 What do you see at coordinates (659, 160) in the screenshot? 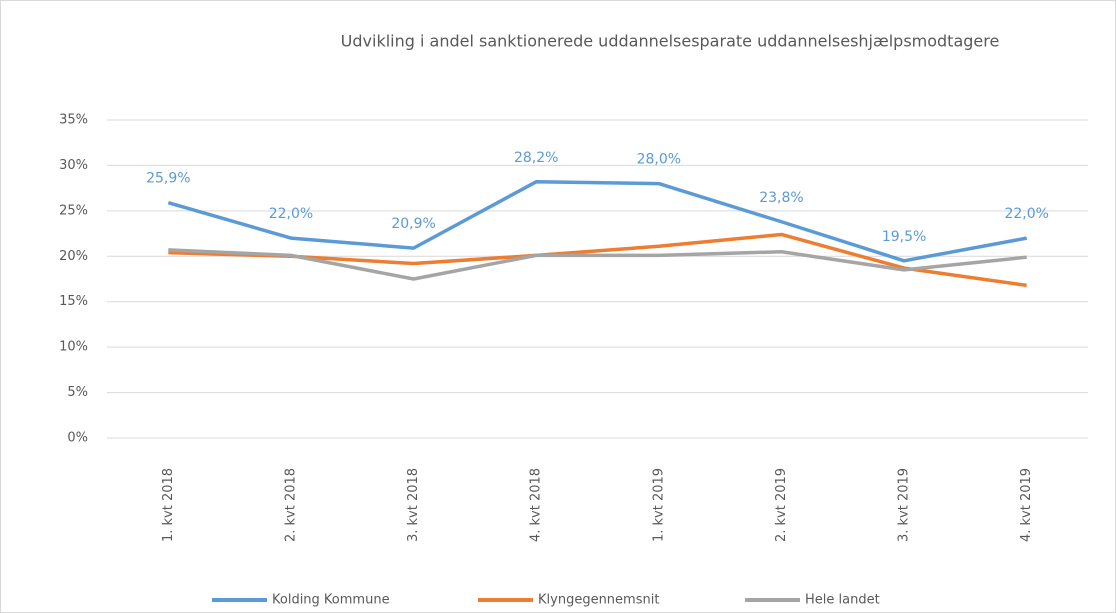
I see `data-label: 28,0%` at bounding box center [659, 160].